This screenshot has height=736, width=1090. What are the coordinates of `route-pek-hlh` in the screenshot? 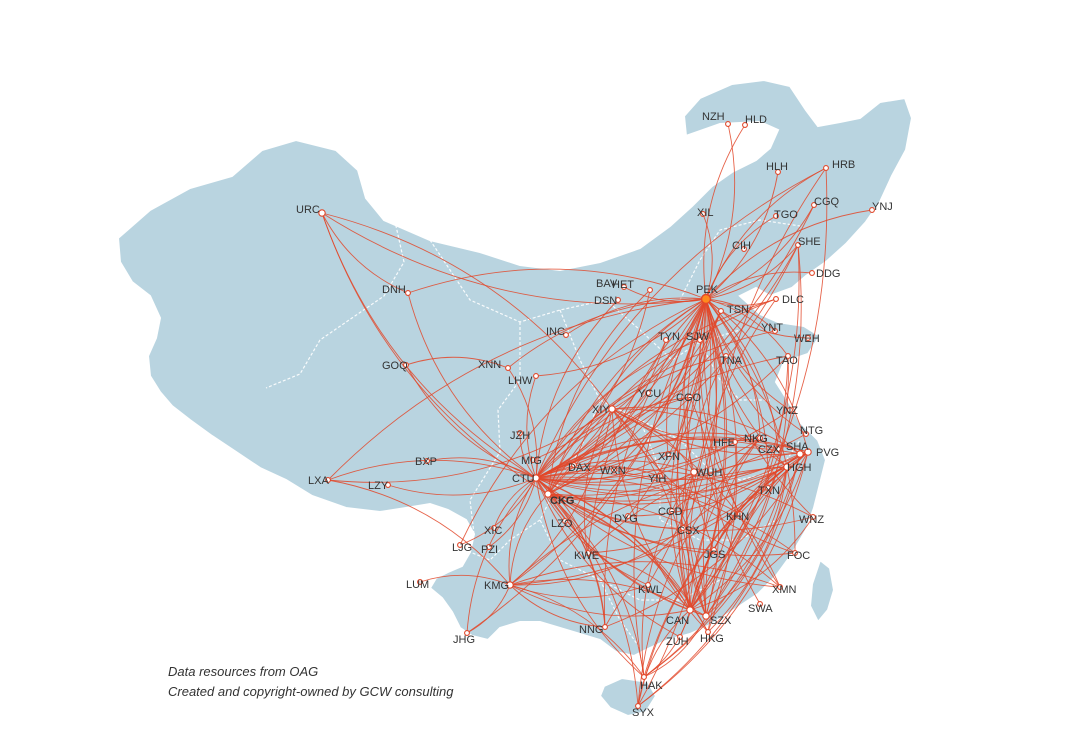 It's located at (742, 235).